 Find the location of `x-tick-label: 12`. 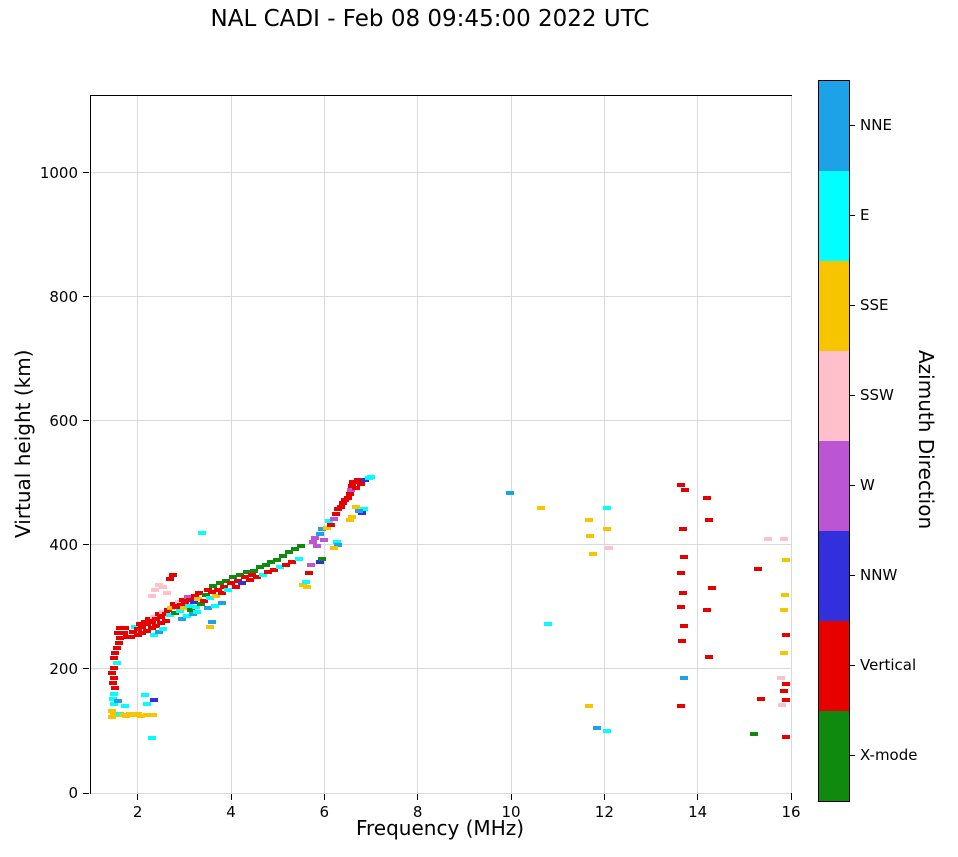

x-tick-label: 12 is located at coordinates (604, 812).